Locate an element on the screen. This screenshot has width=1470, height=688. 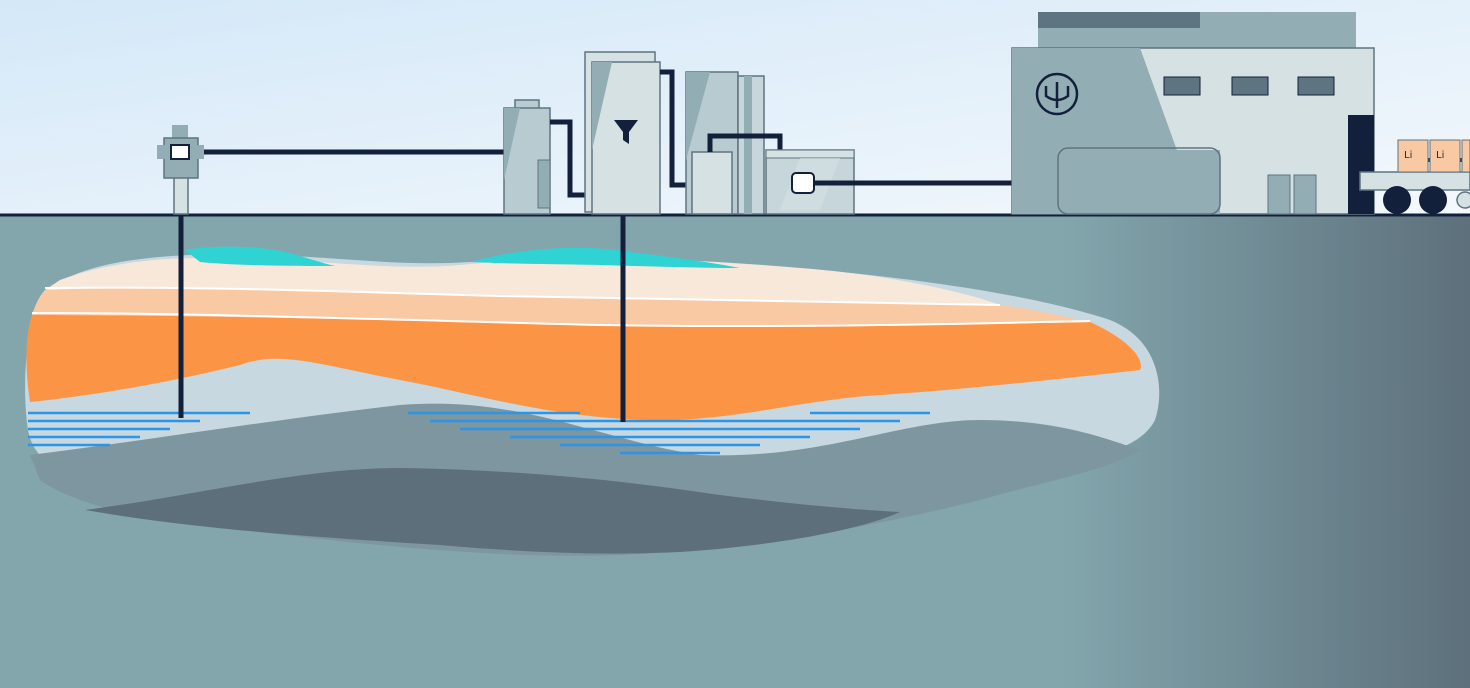
brine-lines-right is located at coordinates (669, 433).